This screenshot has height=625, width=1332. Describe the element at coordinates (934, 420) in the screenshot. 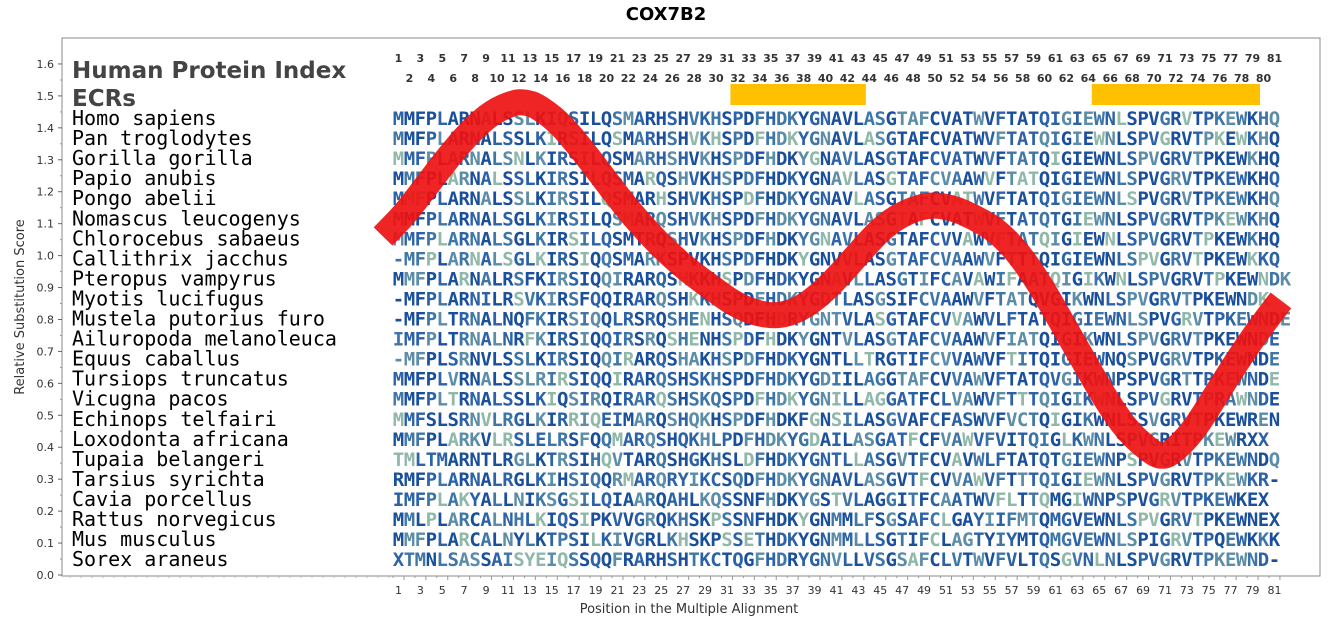

I see `residue: C` at that location.